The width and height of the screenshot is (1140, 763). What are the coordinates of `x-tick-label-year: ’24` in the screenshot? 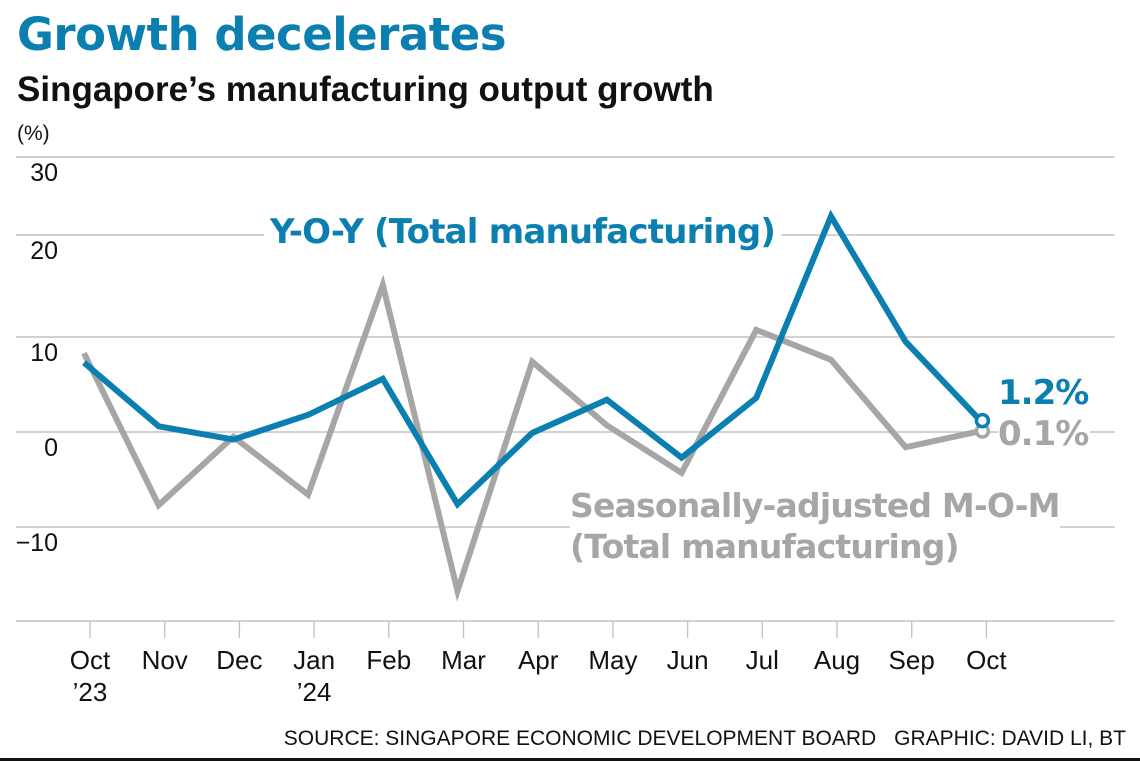 It's located at (314, 692).